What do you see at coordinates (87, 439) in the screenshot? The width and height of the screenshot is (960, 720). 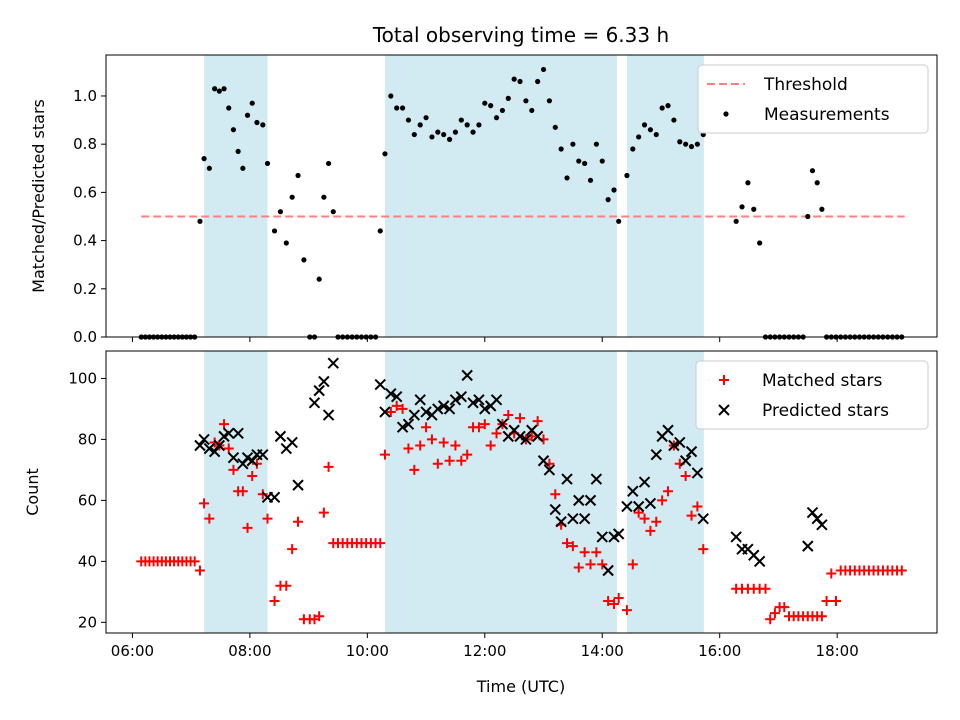 I see `y-tick-label: 80` at bounding box center [87, 439].